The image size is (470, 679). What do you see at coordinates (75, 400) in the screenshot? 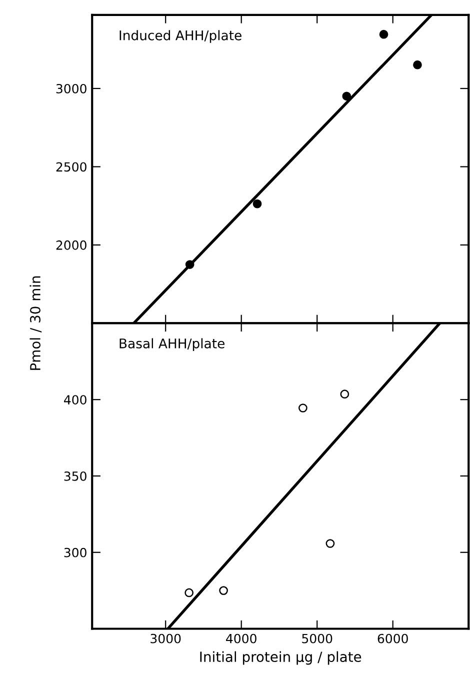
I see `y-tick-label: 400` at bounding box center [75, 400].